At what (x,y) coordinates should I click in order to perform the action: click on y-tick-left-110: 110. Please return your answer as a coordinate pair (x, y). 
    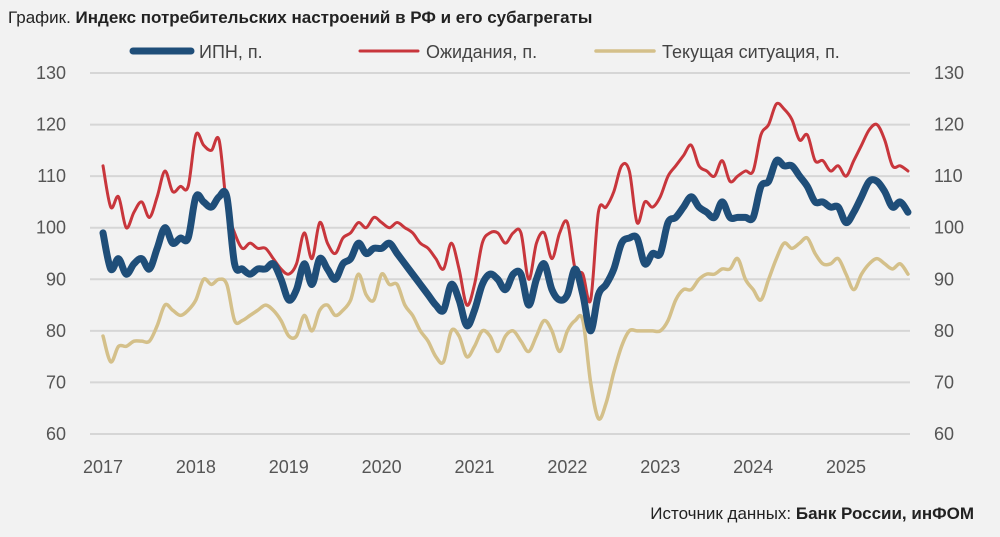
    Looking at the image, I should click on (51, 176).